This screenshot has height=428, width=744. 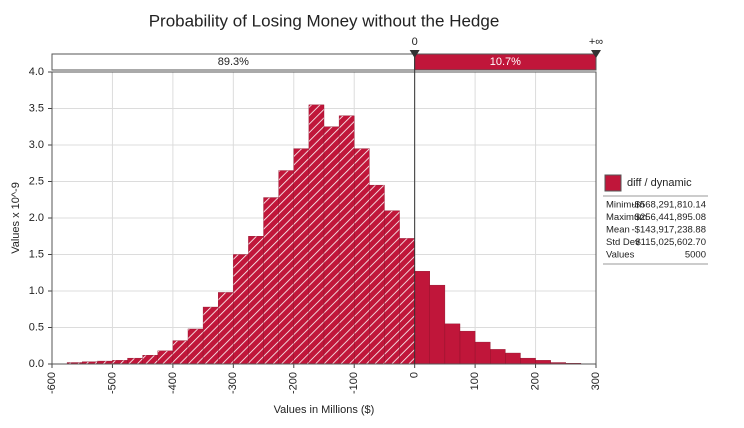 What do you see at coordinates (36, 72) in the screenshot?
I see `y-tick-label: 4.0` at bounding box center [36, 72].